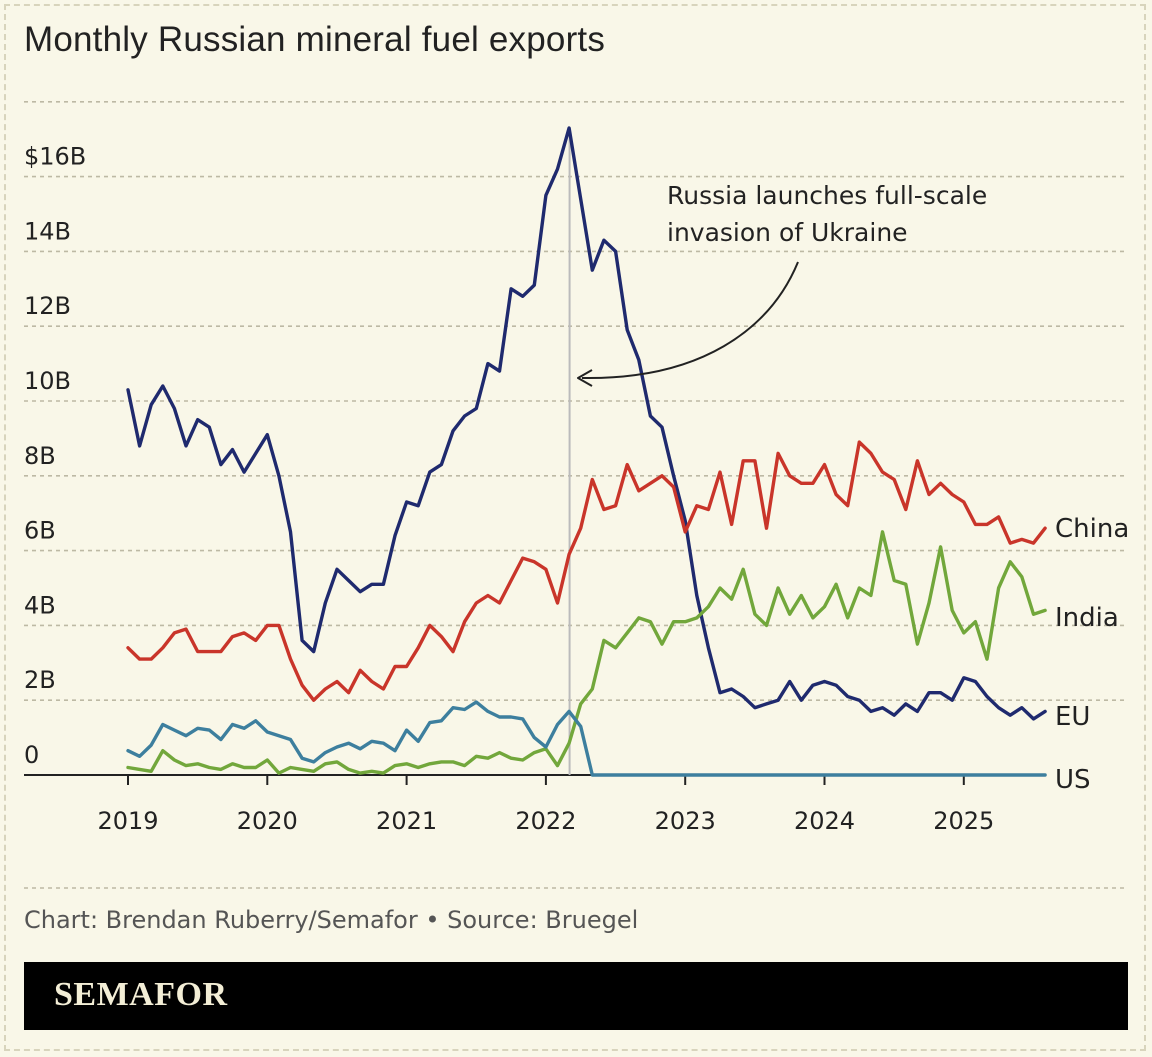 This screenshot has height=1057, width=1152. What do you see at coordinates (545, 821) in the screenshot?
I see `x-tick-label: 2022` at bounding box center [545, 821].